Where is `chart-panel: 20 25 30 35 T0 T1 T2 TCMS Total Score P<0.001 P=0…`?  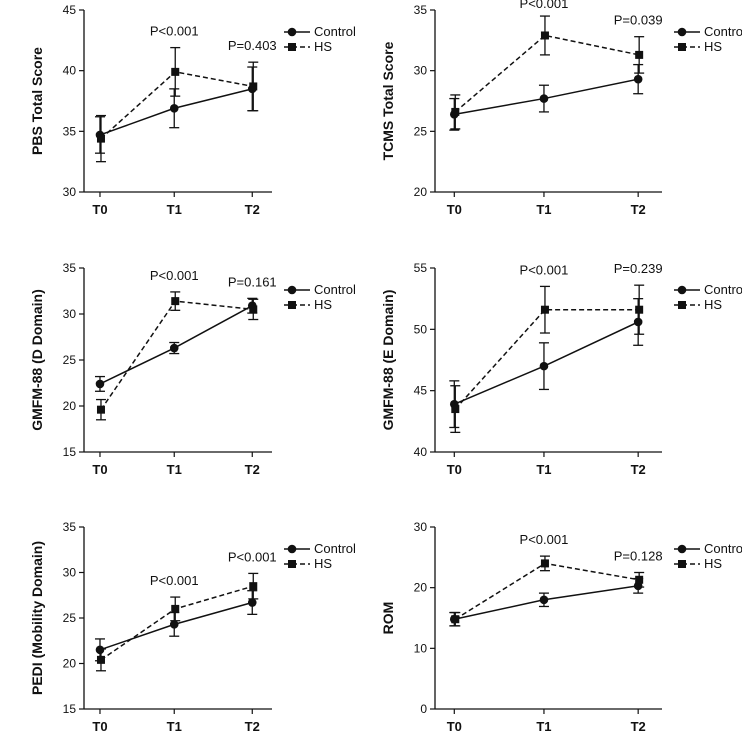 chart-panel: 20 25 30 35 T0 T1 T2 TCMS Total Score P<0.001 P=0… is located at coordinates (561, 108).